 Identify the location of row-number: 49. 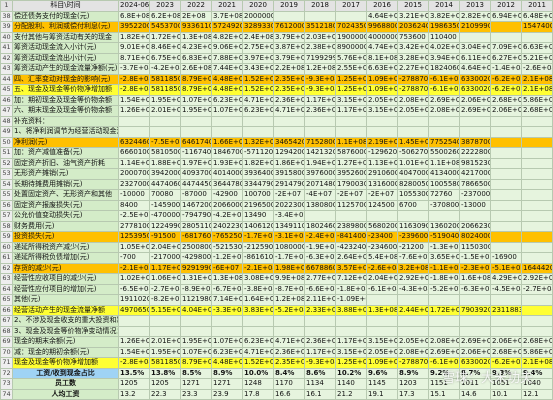
(6, 132).